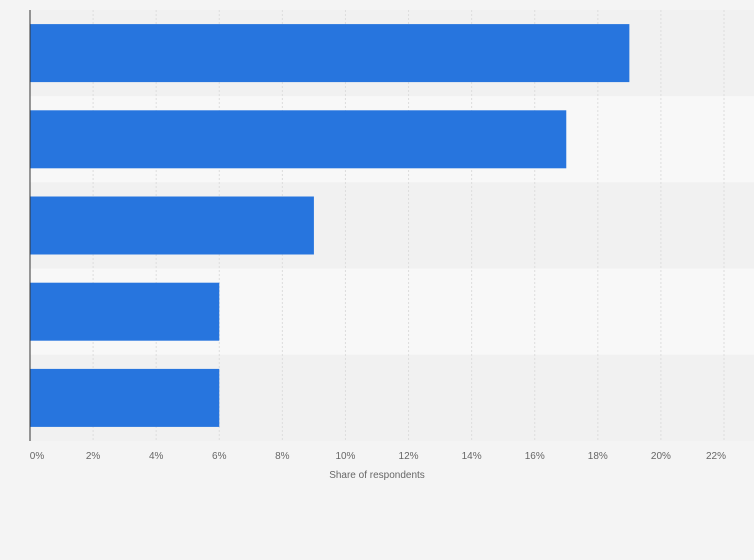 This screenshot has width=754, height=560. What do you see at coordinates (535, 456) in the screenshot?
I see `x-tick-label: 16%` at bounding box center [535, 456].